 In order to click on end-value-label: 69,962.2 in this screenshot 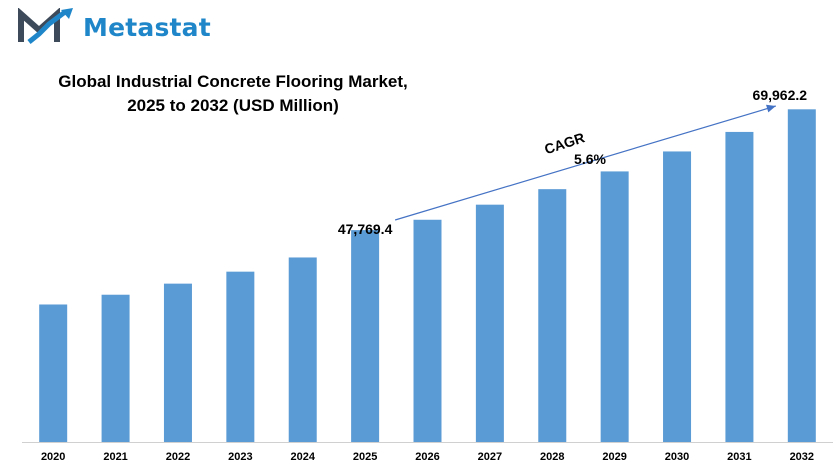, I will do `click(780, 95)`.